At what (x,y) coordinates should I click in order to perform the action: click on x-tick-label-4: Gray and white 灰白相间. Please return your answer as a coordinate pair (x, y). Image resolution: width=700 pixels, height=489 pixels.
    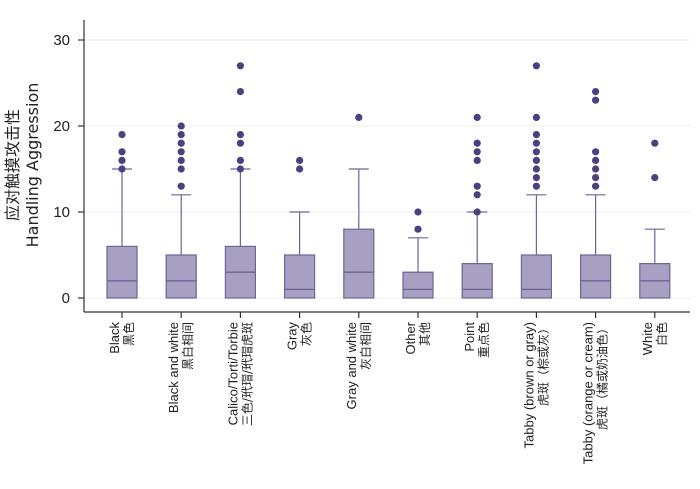
    Looking at the image, I should click on (358, 365).